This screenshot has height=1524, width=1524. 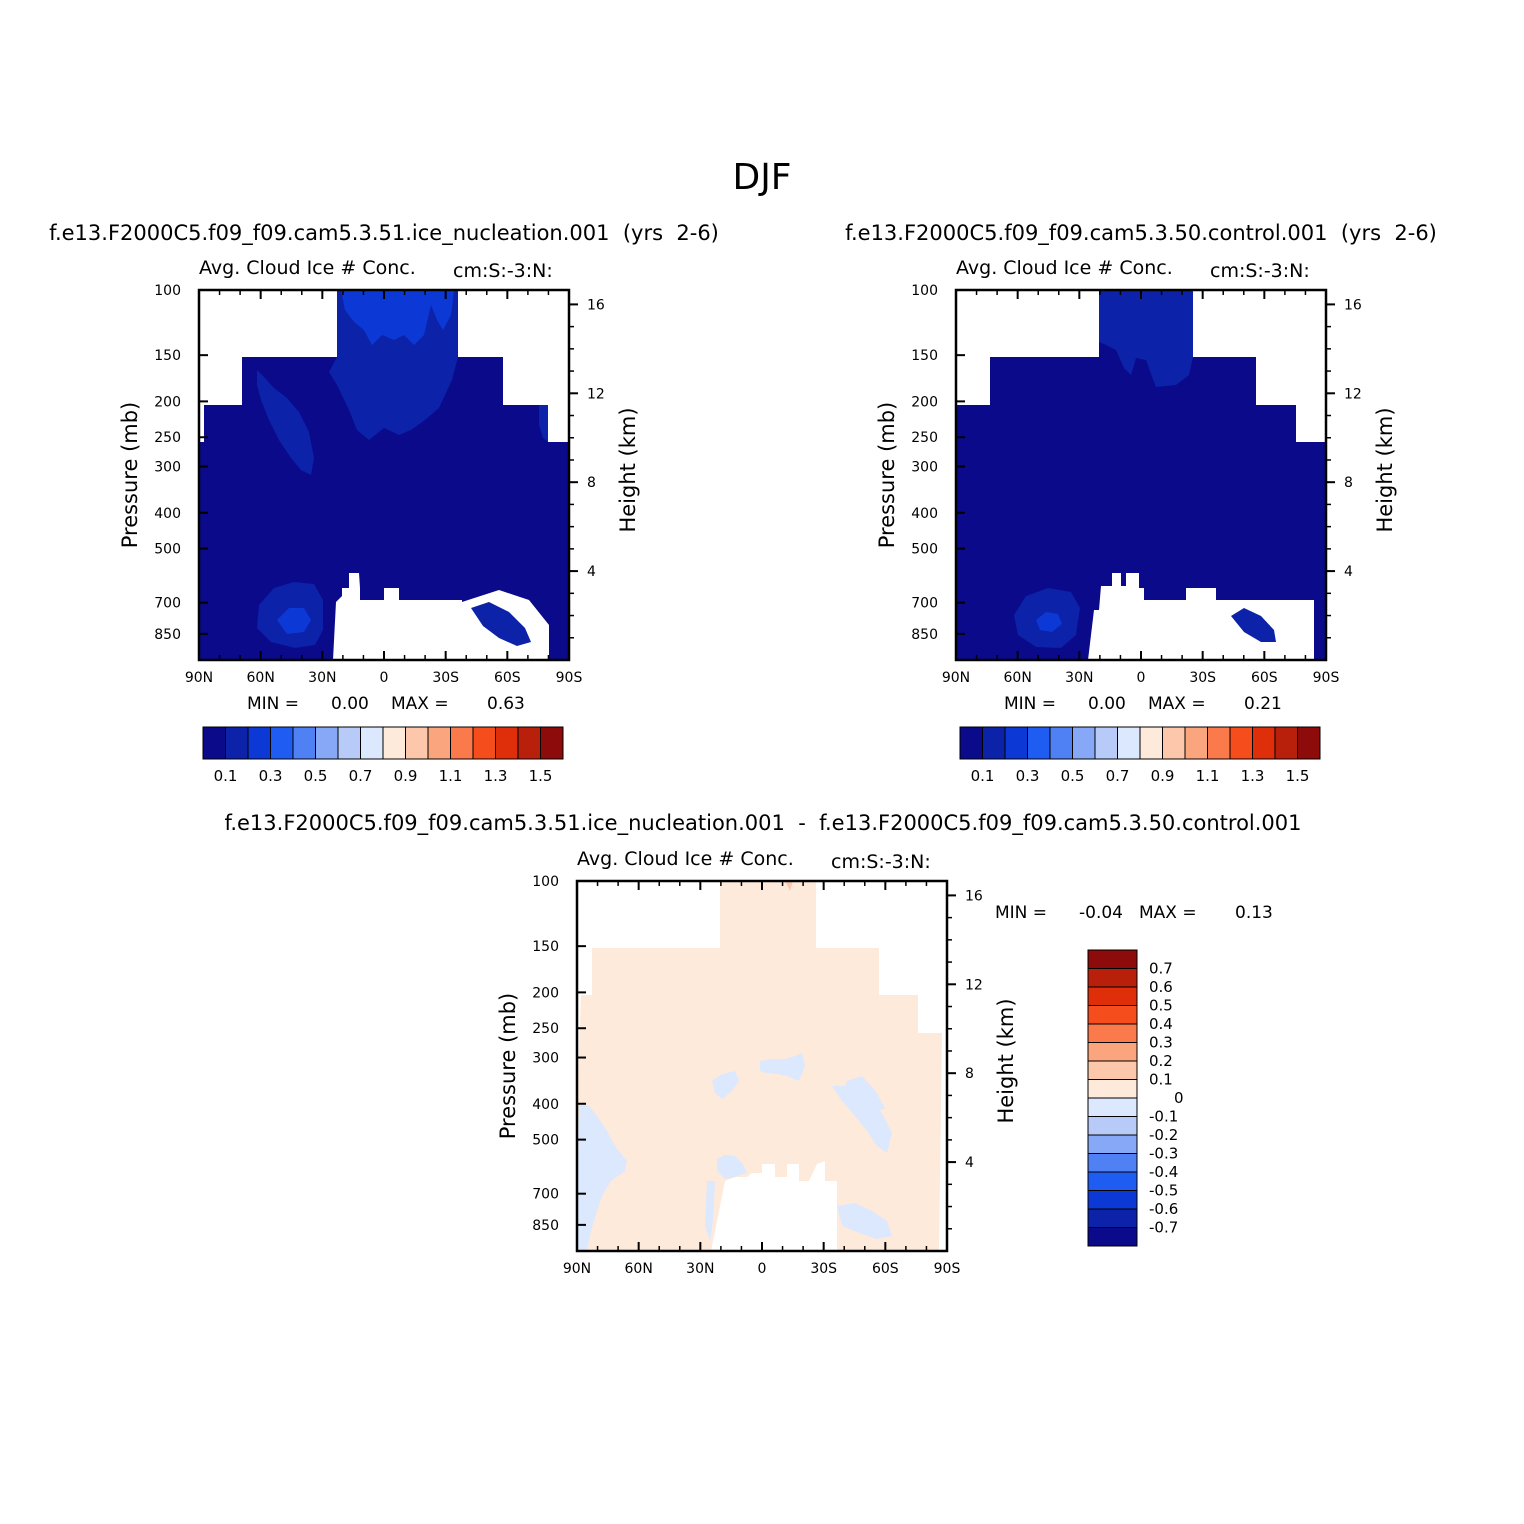 I want to click on y-tick-label: 100, so click(x=545, y=882).